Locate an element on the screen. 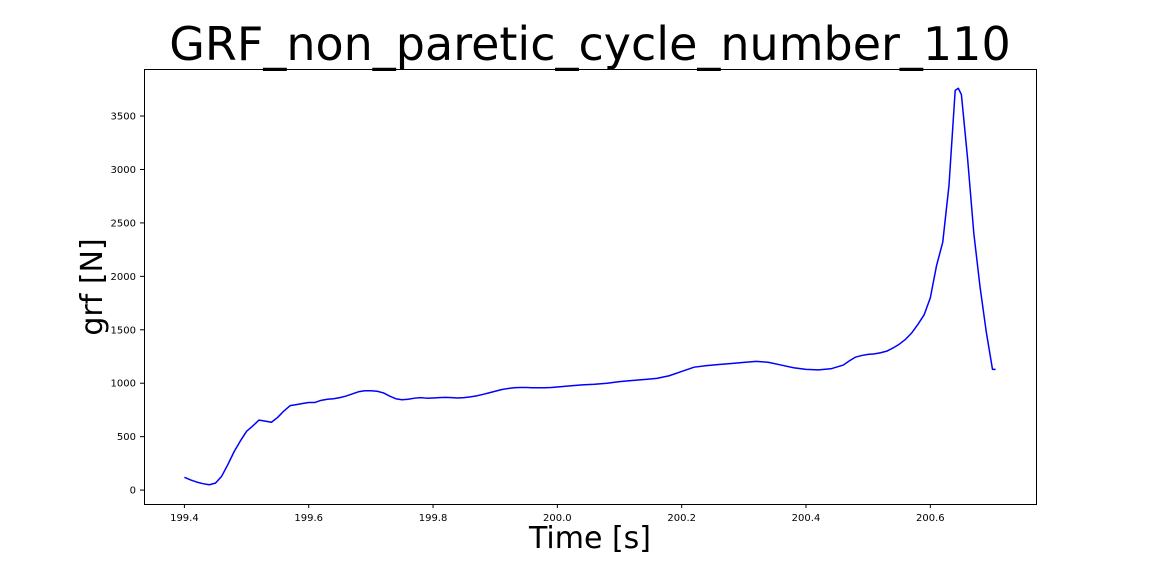  y-tick-label: 500 is located at coordinates (126, 437).